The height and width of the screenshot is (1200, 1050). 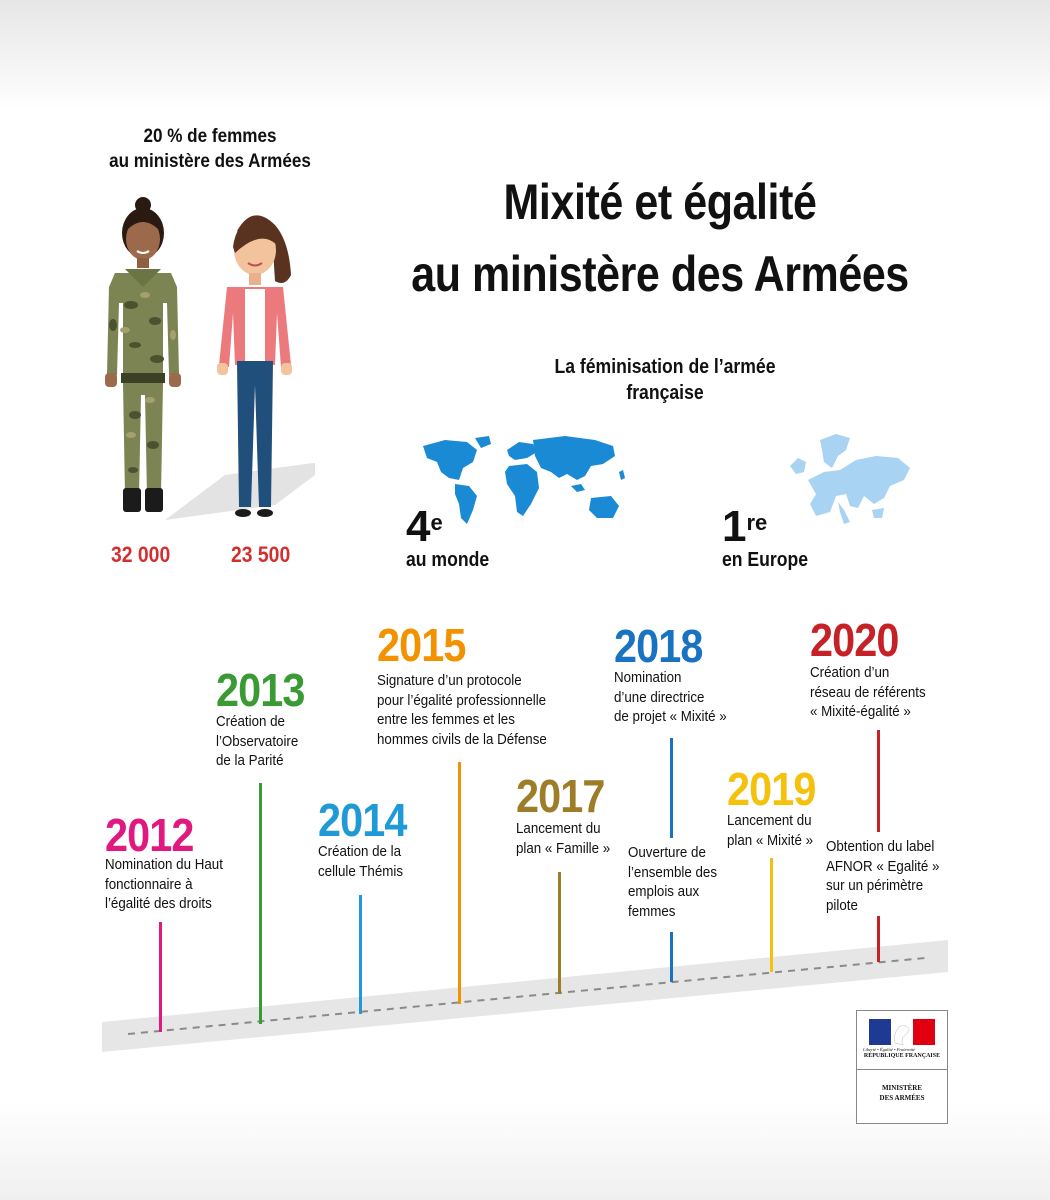 What do you see at coordinates (854, 640) in the screenshot?
I see `event-2020-year: 2020` at bounding box center [854, 640].